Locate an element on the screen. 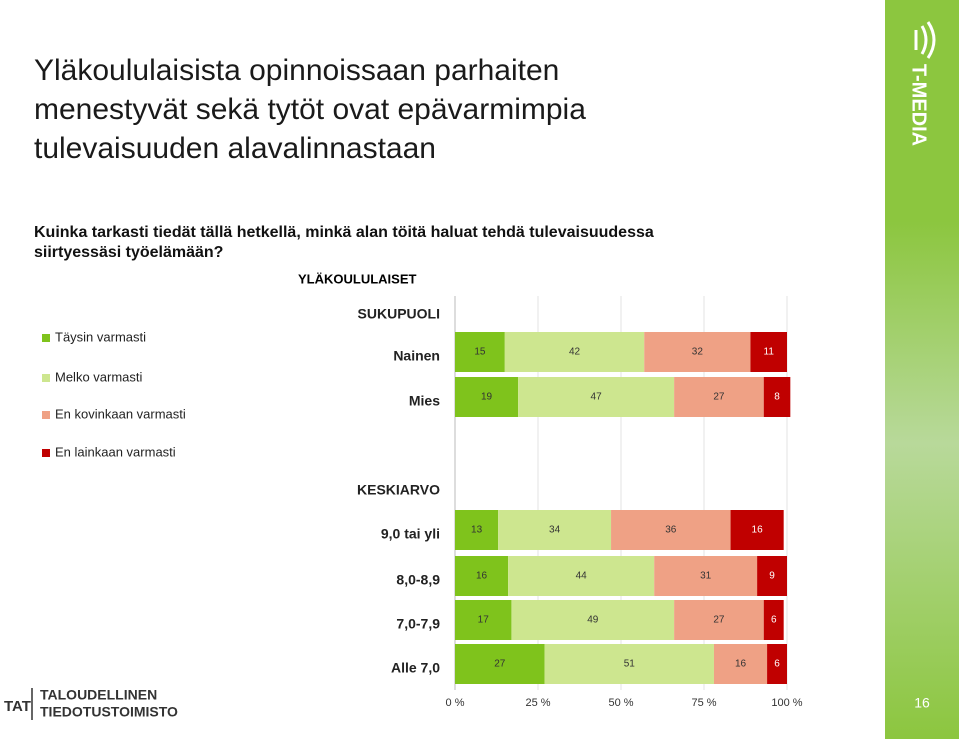 The width and height of the screenshot is (959, 739). logo-line: TALOUDELLINEN is located at coordinates (98, 695).